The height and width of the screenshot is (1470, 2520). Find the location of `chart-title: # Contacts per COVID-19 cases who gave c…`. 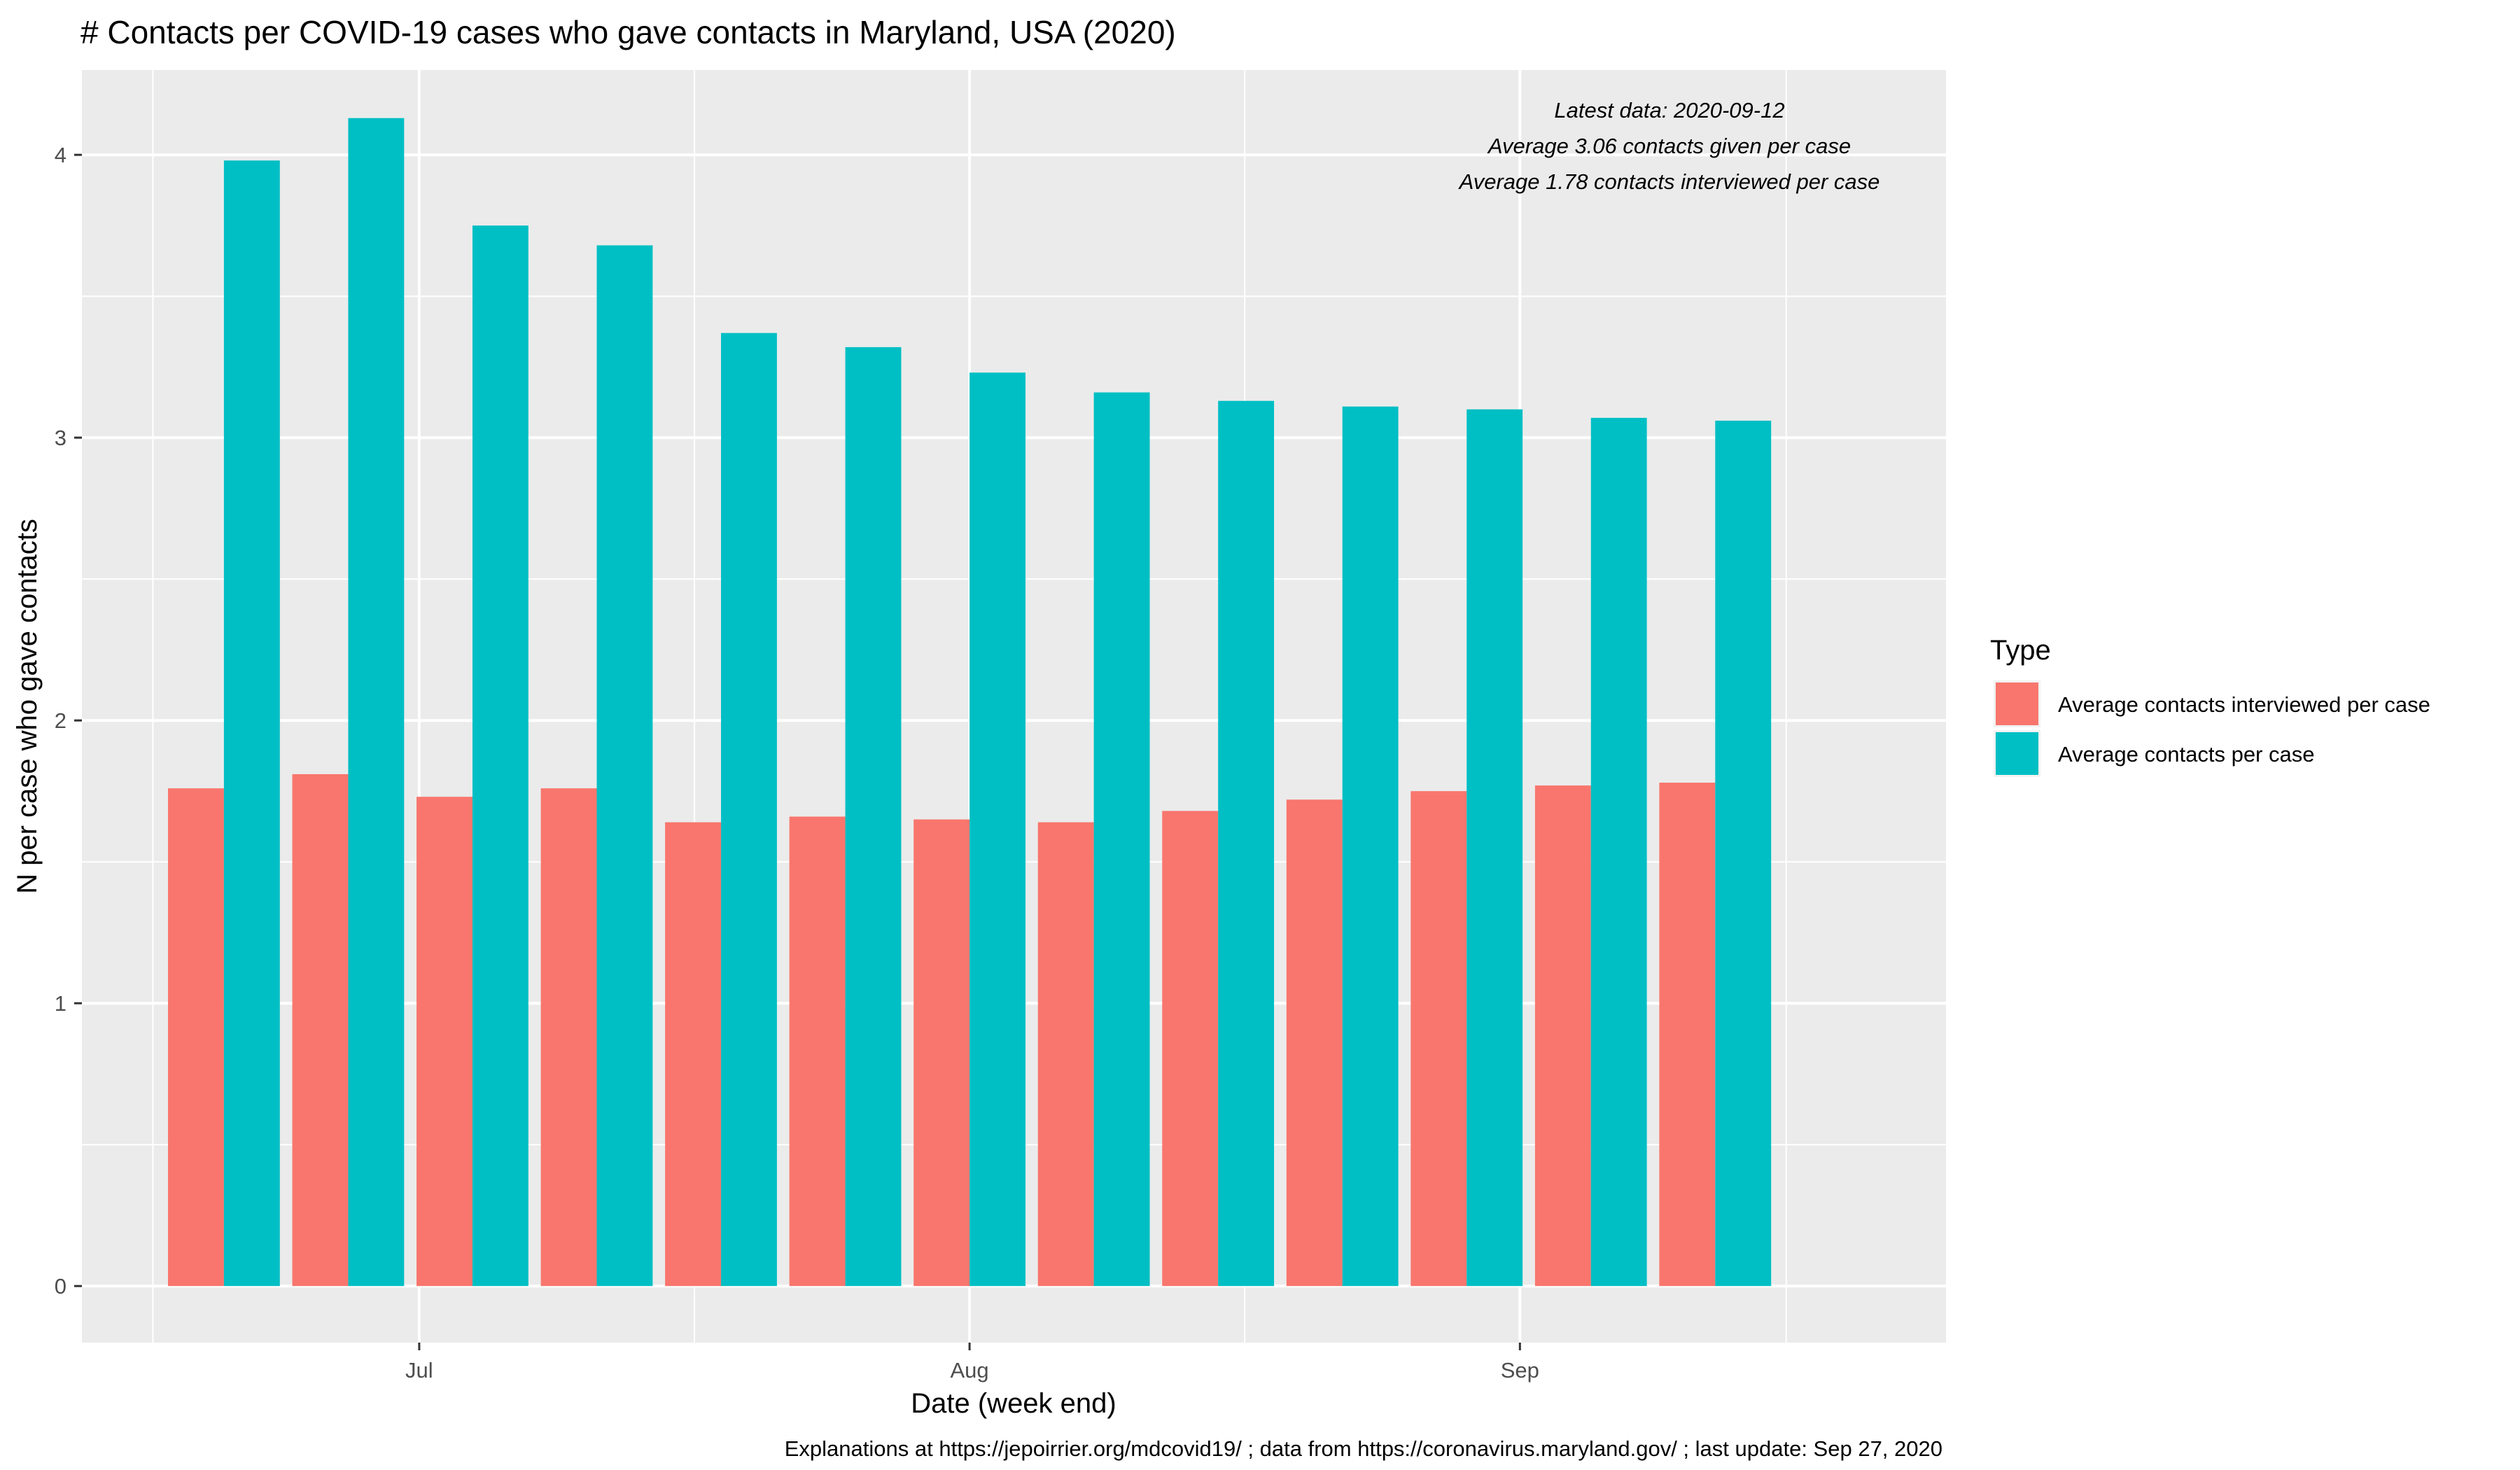

chart-title: # Contacts per COVID-19 cases who gave c… is located at coordinates (628, 32).